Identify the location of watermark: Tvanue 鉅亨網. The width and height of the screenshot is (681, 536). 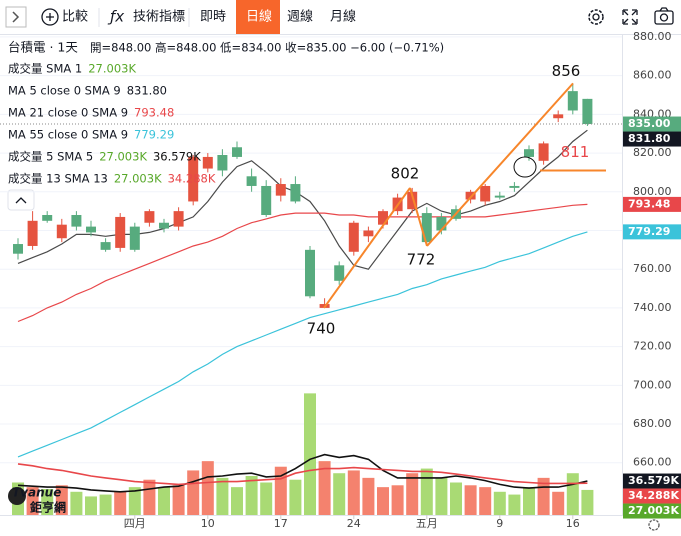
(37, 500).